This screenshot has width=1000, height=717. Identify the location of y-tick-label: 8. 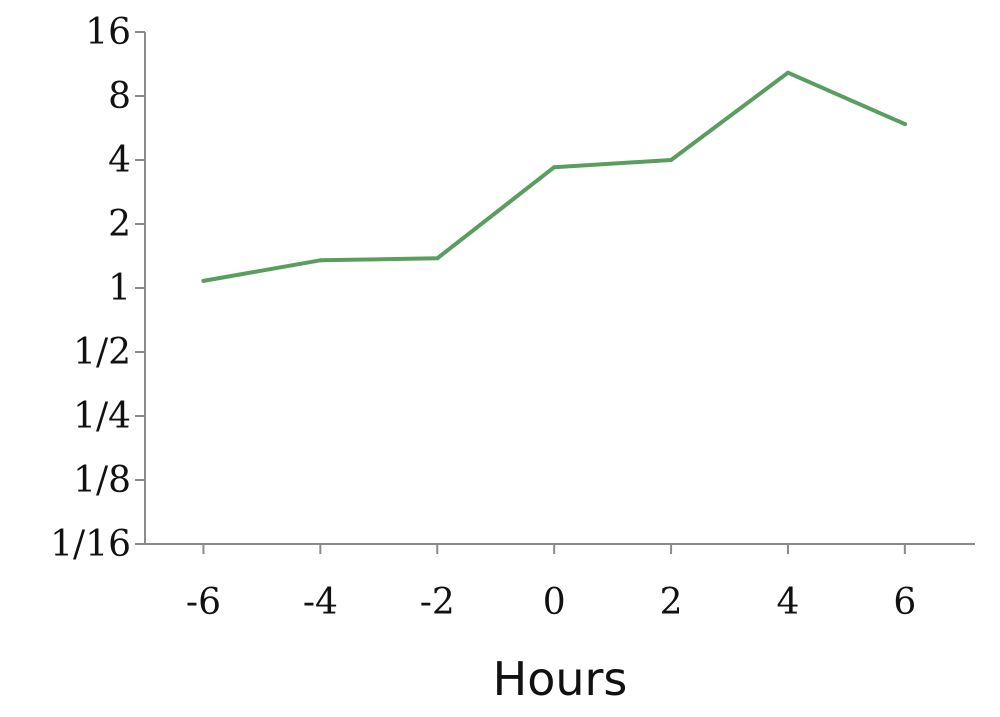
(119, 96).